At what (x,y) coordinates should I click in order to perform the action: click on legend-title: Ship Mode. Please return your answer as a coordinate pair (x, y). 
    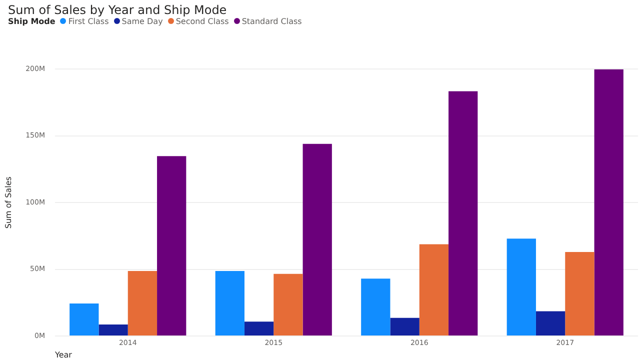
    Looking at the image, I should click on (32, 21).